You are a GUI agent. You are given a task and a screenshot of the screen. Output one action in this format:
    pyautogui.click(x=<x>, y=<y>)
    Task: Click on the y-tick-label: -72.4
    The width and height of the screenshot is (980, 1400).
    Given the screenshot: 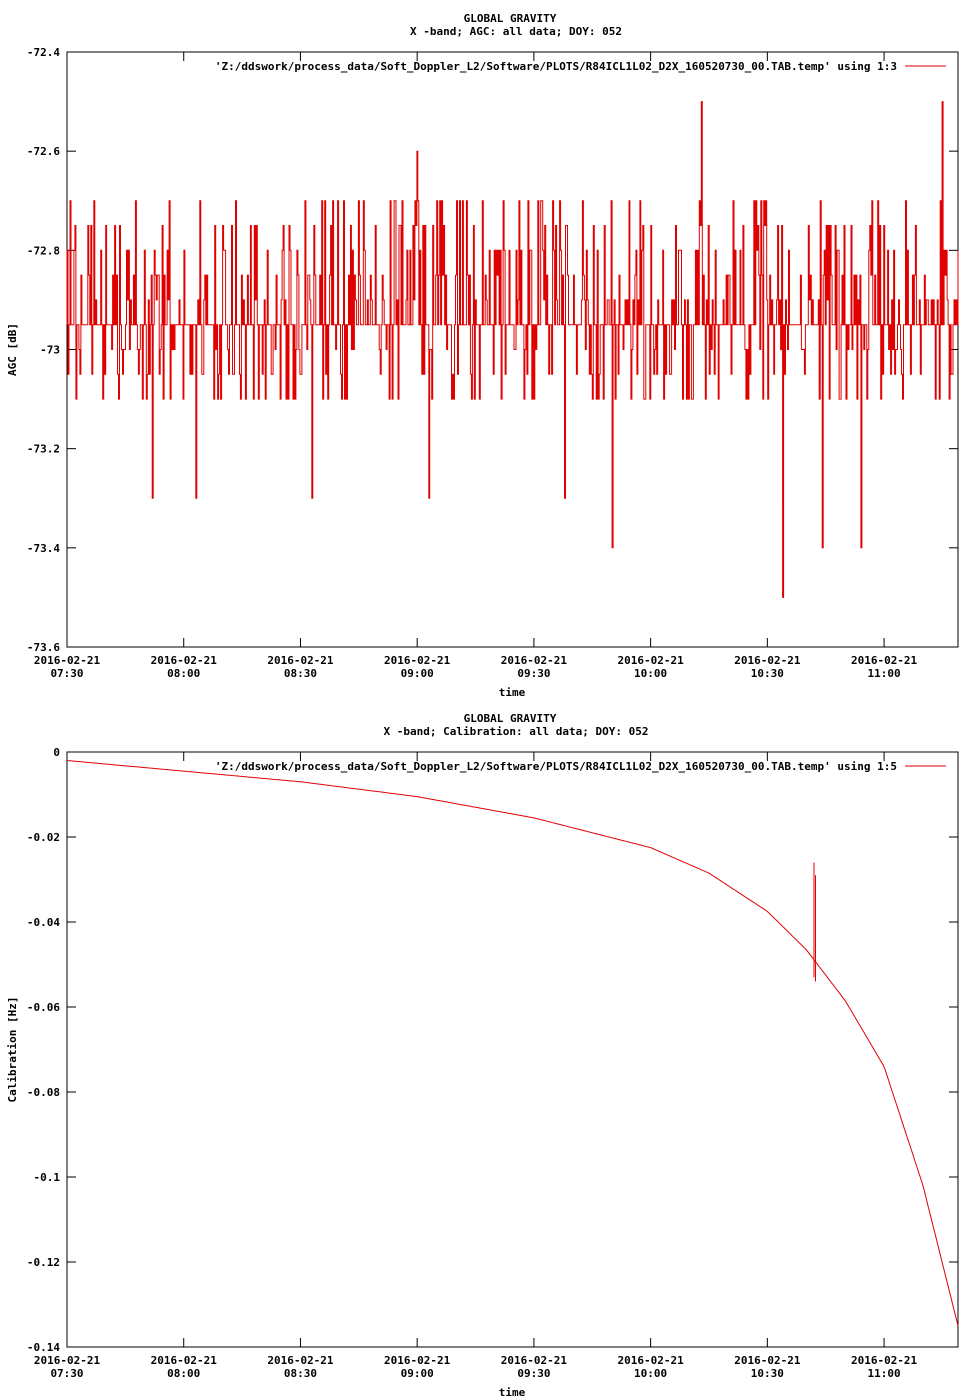 What is the action you would take?
    pyautogui.click(x=43, y=52)
    